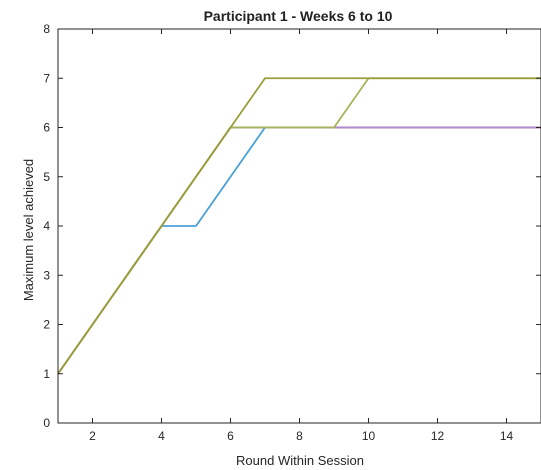 The width and height of the screenshot is (541, 470). Describe the element at coordinates (369, 436) in the screenshot. I see `x-tick-label-10: 10` at that location.